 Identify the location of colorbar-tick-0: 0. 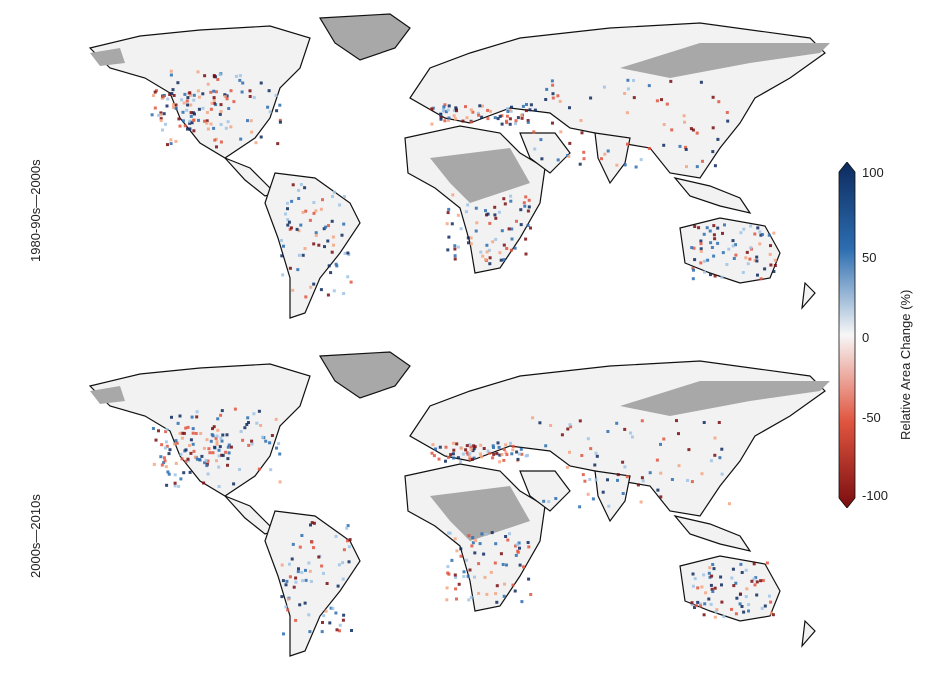
(866, 337).